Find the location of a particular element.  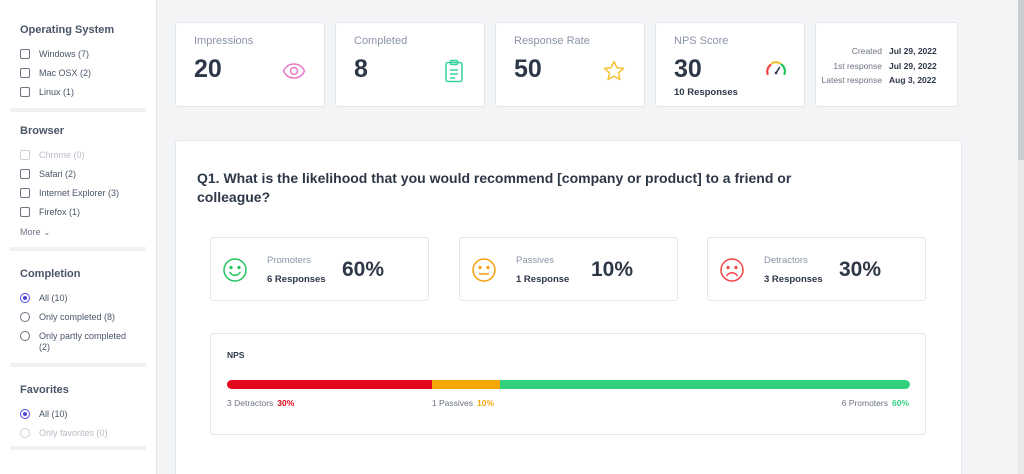

stat-label: Impressions is located at coordinates (224, 41).